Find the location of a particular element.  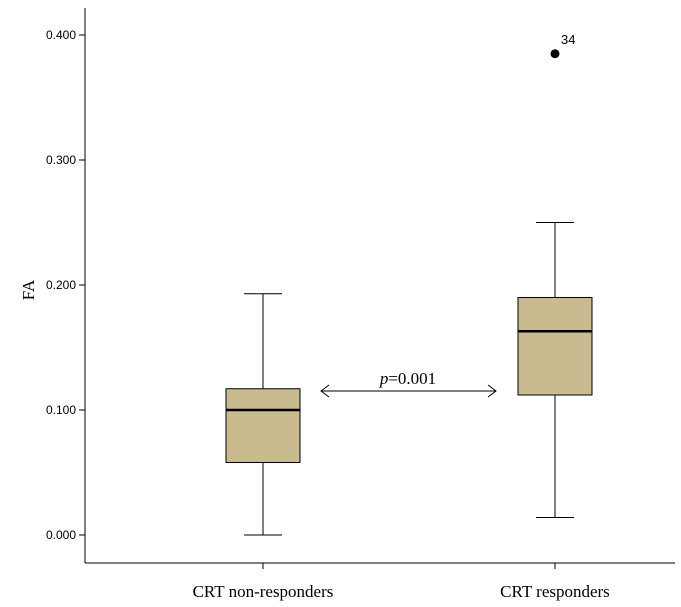

x-tick-label: CRT non-responders is located at coordinates (263, 591).